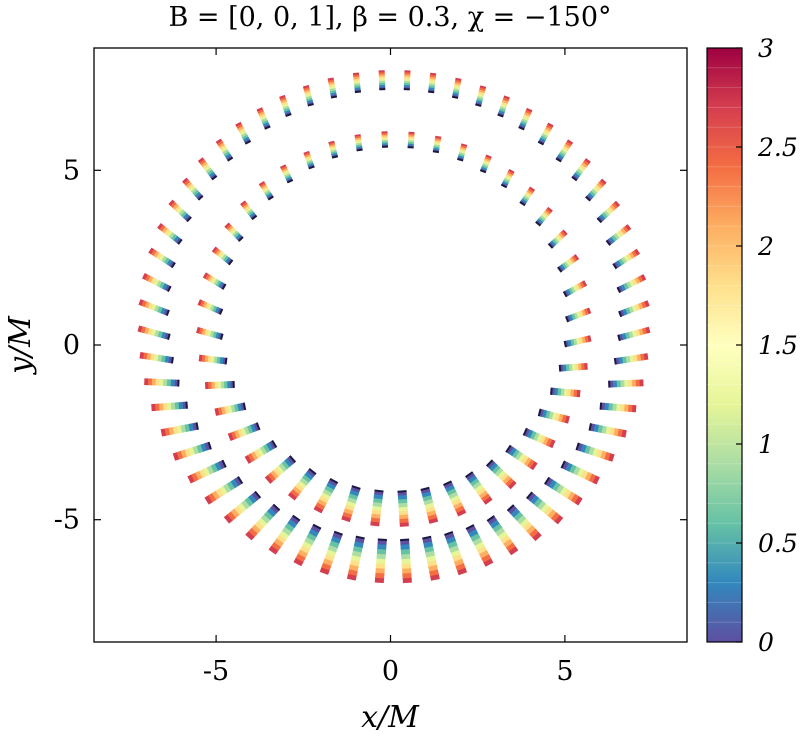  What do you see at coordinates (767, 345) in the screenshot?
I see `colorbar-ticks: 0 0.5 1 1.5 2 2.5 3` at bounding box center [767, 345].